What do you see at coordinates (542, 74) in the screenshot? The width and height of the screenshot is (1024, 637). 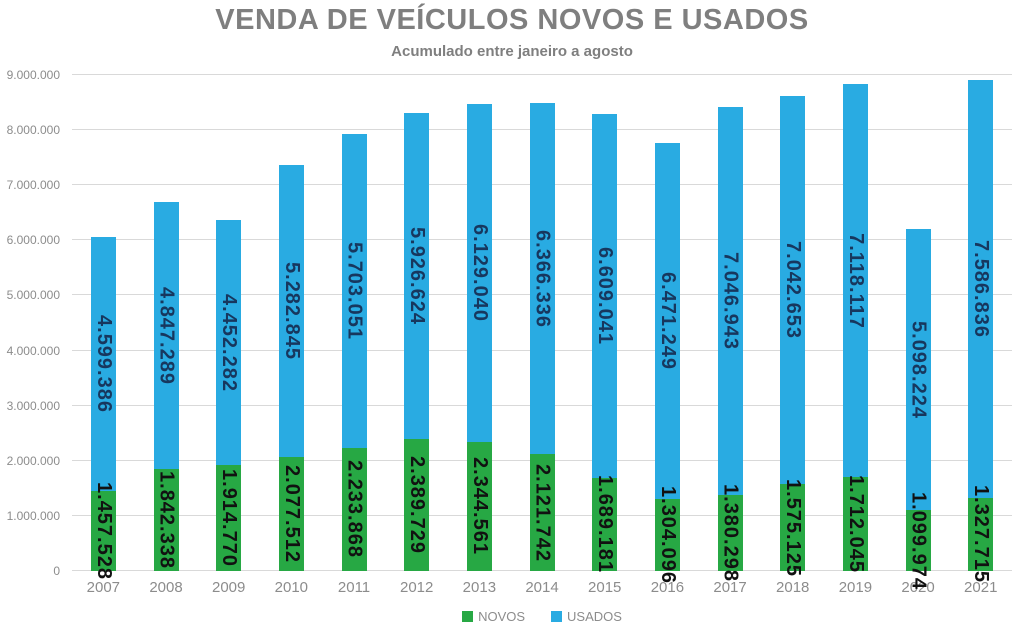 I see `gridline` at bounding box center [542, 74].